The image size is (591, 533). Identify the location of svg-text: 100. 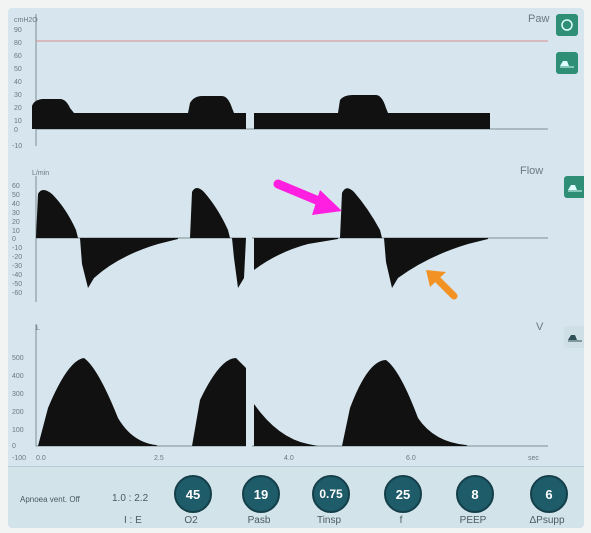
(18, 430).